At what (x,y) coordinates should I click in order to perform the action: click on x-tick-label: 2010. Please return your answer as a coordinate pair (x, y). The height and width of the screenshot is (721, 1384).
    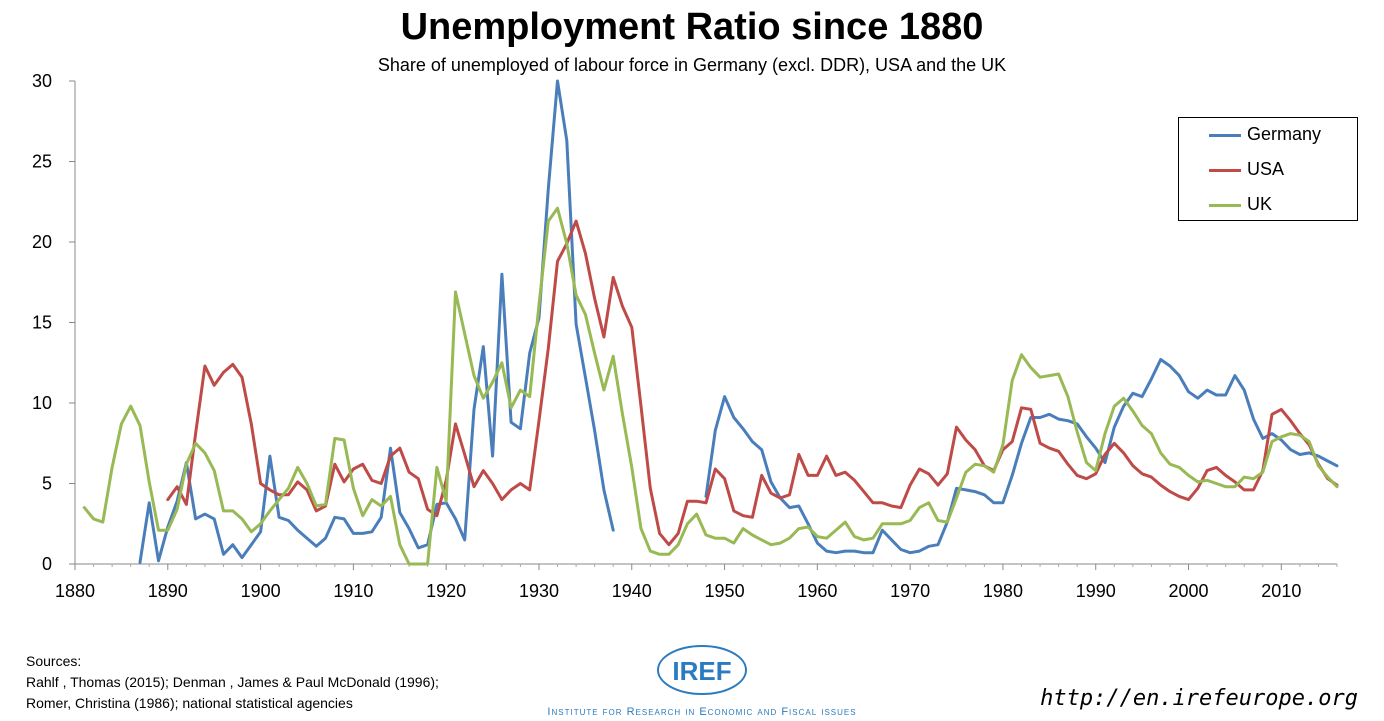
    Looking at the image, I should click on (1281, 591).